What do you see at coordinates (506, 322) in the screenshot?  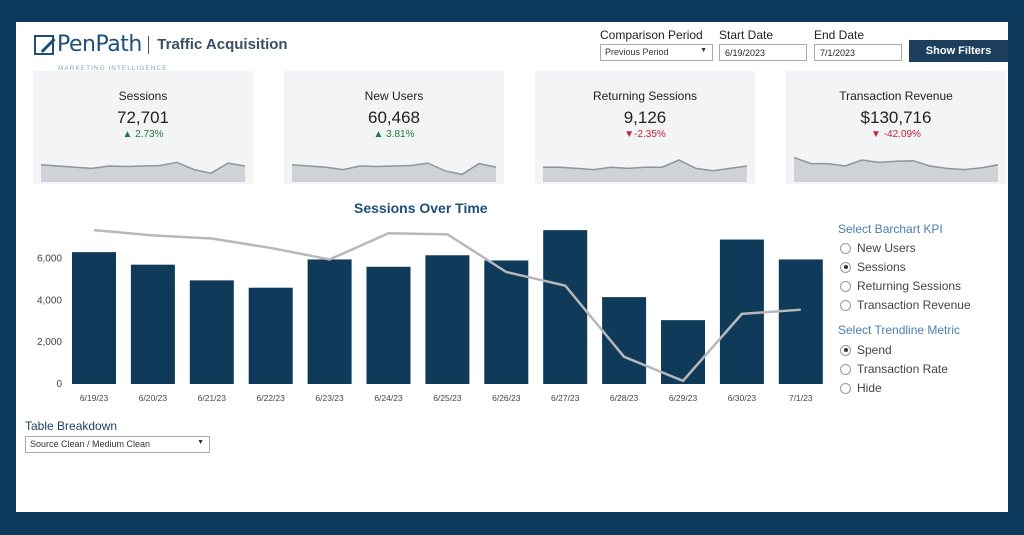 I see `bar-6/26/23` at bounding box center [506, 322].